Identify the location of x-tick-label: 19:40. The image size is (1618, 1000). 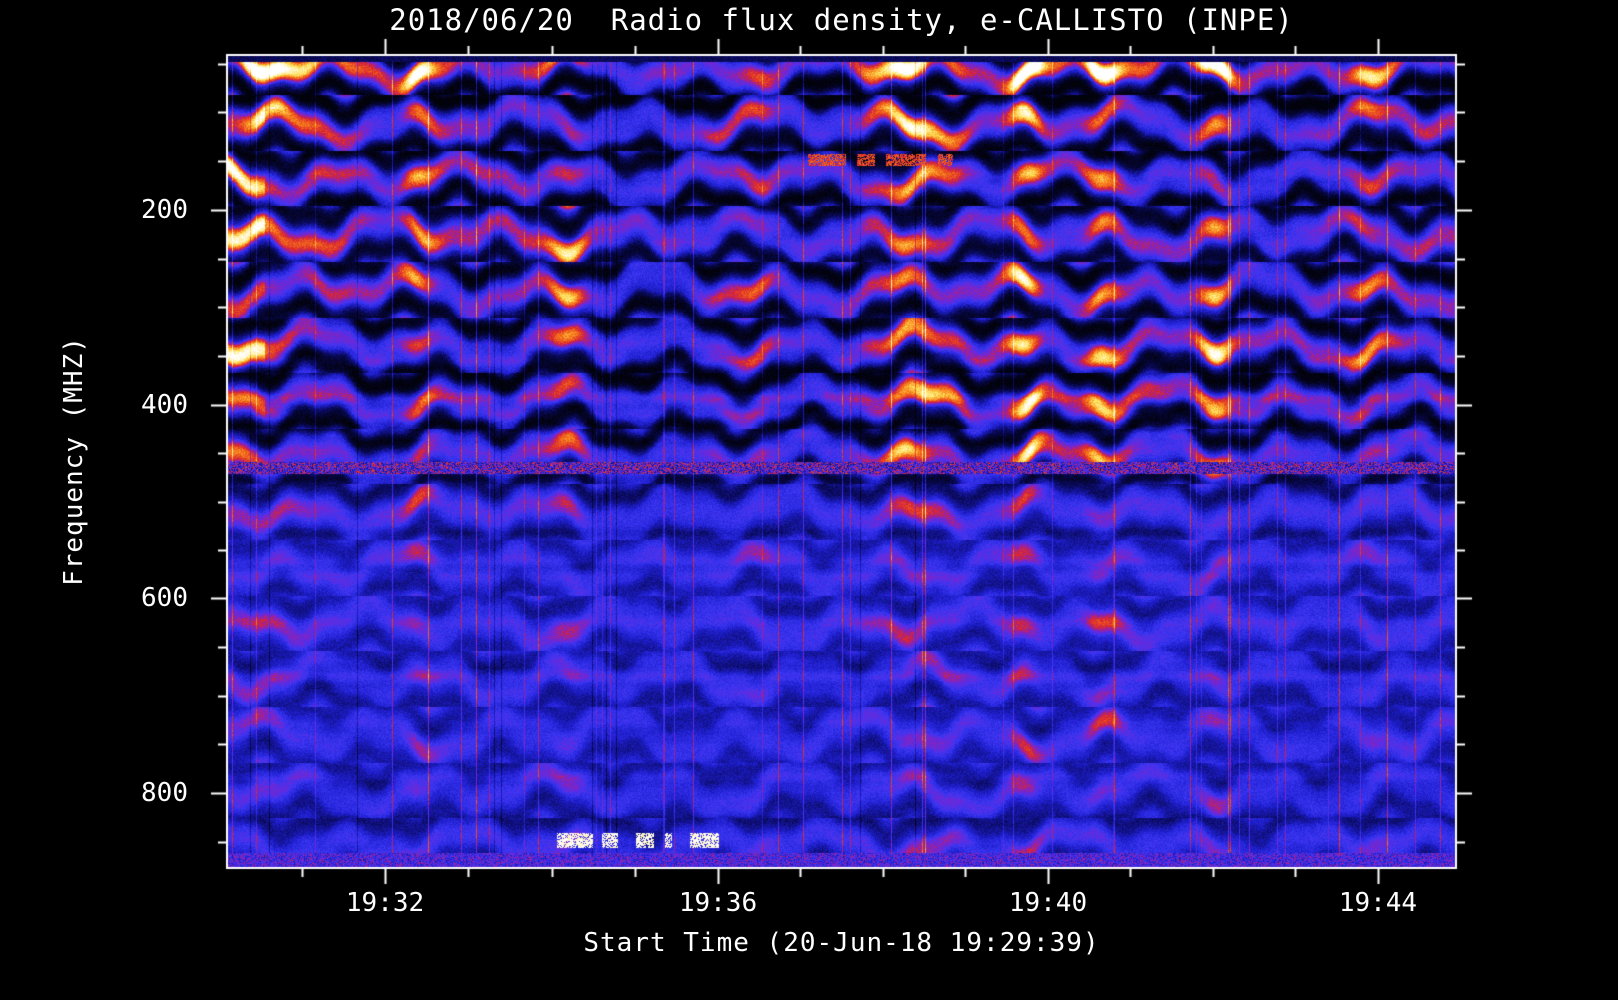
(1048, 903).